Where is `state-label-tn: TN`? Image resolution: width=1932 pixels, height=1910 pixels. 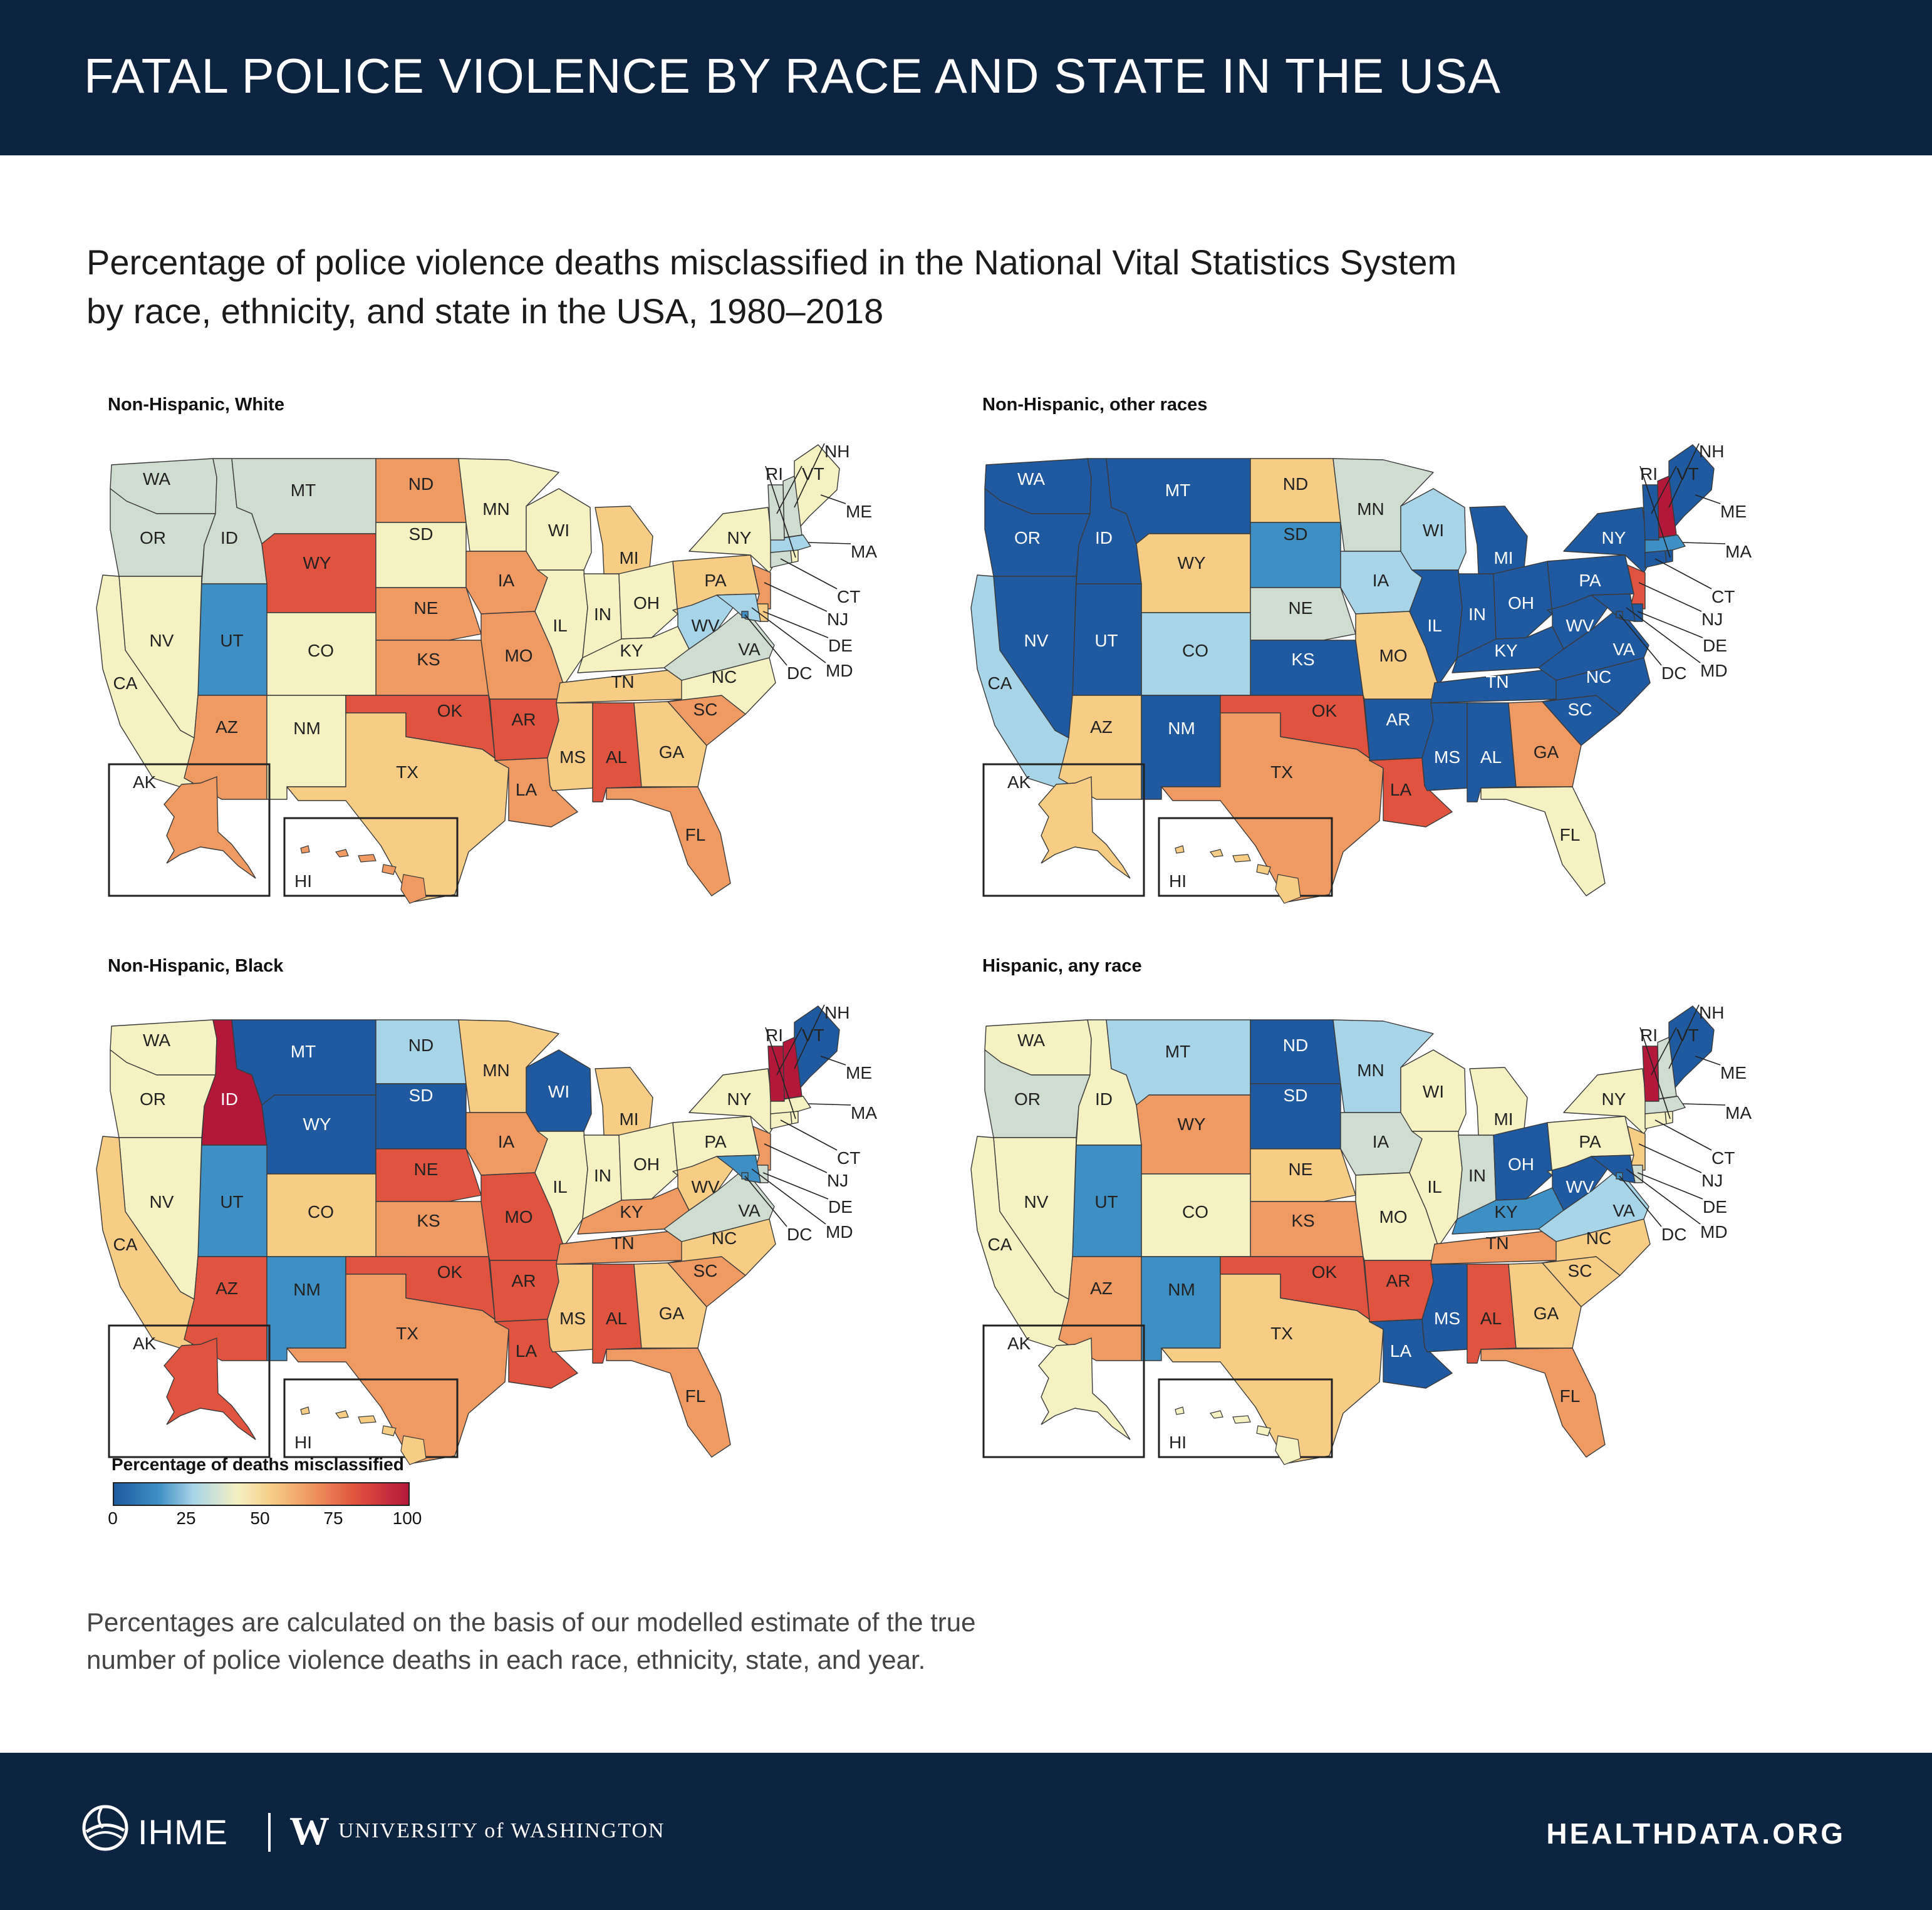
state-label-tn: TN is located at coordinates (1497, 1243).